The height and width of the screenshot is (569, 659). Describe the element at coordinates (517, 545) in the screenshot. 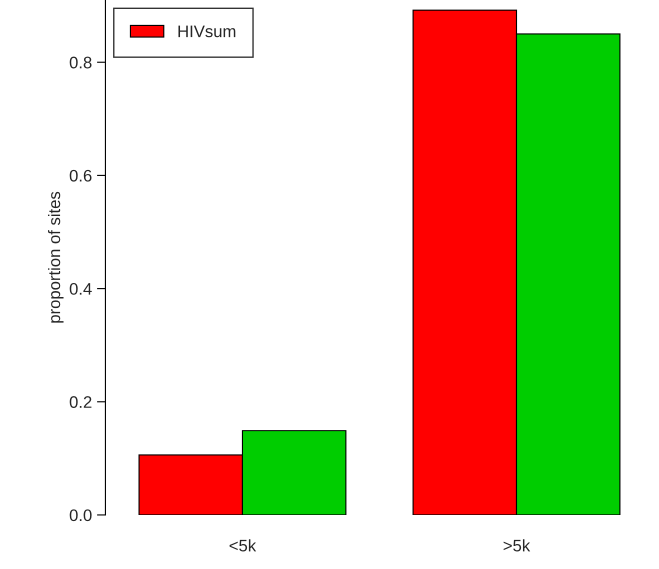

I see `x-tick-label: >5k` at that location.